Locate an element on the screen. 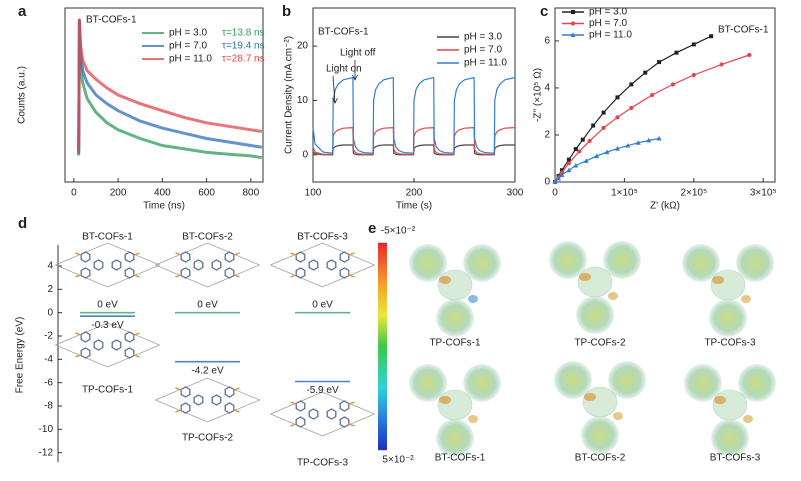 This screenshot has height=481, width=801. legend-lifetime: τ=13.8 ns is located at coordinates (243, 33).